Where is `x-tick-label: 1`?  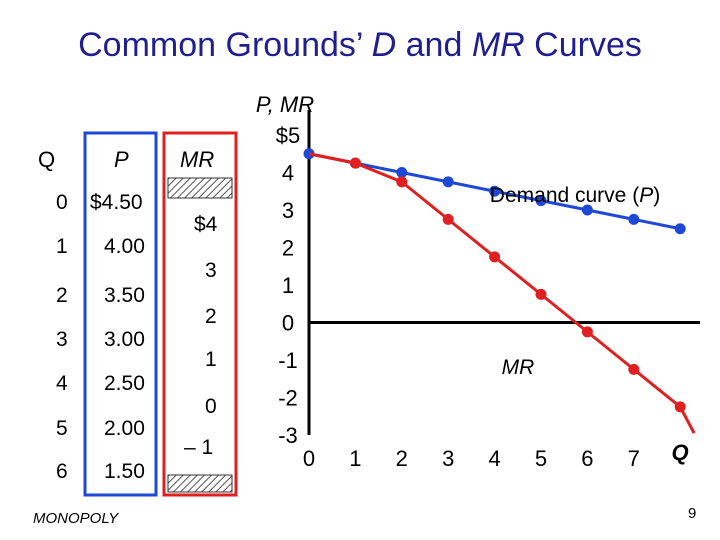 x-tick-label: 1 is located at coordinates (355, 458).